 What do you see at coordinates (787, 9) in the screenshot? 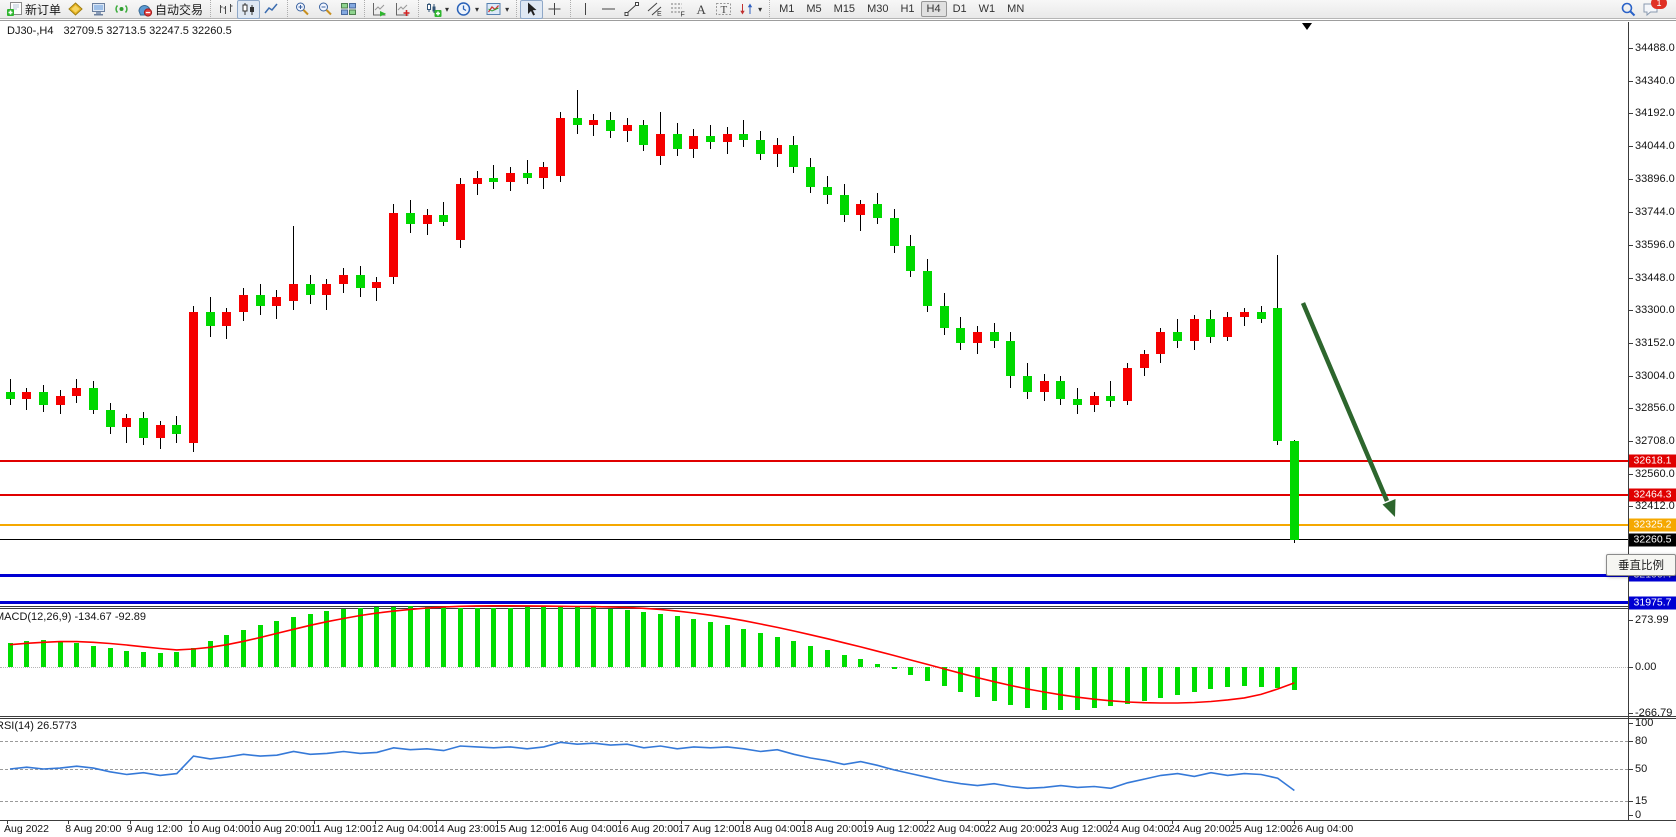
I see `timeframe-m1-button: M1` at bounding box center [787, 9].